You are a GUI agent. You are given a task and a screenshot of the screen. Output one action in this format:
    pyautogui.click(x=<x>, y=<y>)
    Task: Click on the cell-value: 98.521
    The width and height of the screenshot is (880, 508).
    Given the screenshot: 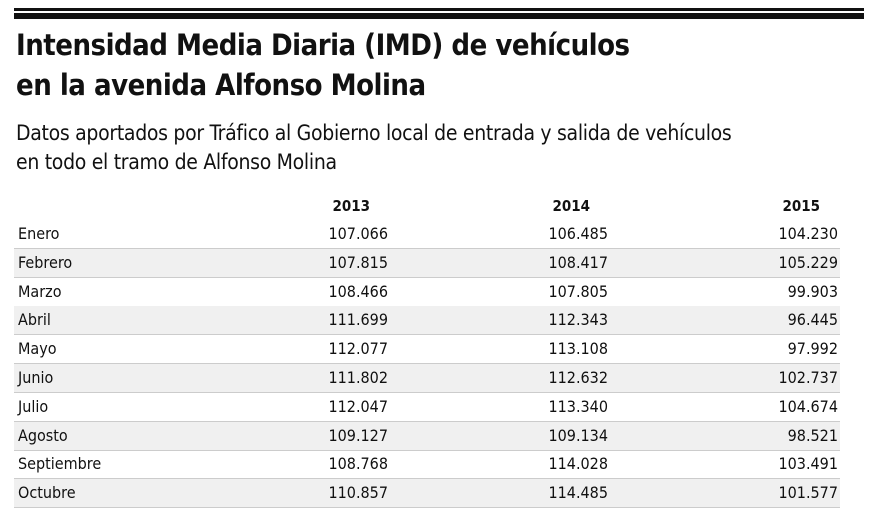 What is the action you would take?
    pyautogui.click(x=812, y=435)
    